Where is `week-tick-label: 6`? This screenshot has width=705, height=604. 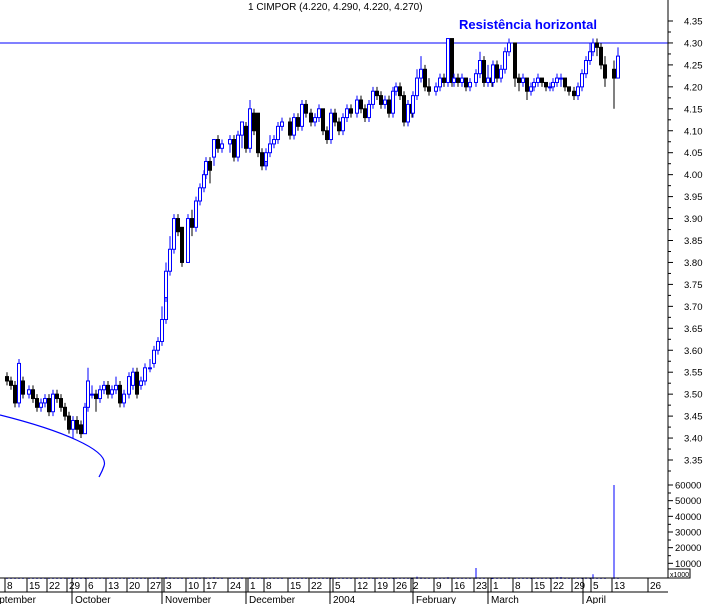 week-tick-label: 6 is located at coordinates (91, 586).